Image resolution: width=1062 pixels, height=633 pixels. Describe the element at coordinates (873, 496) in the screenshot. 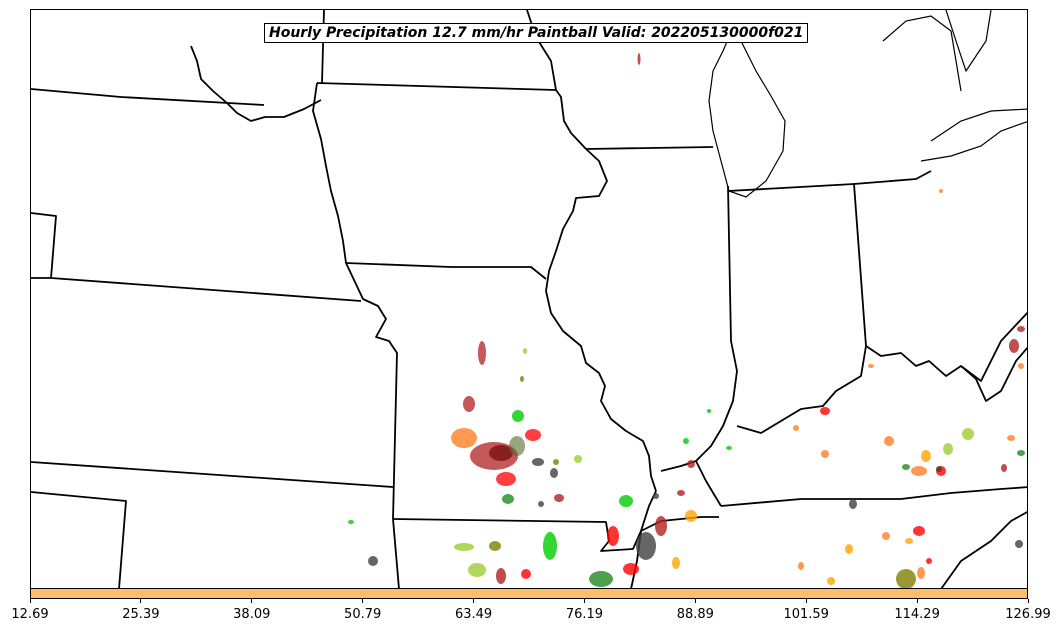

I see `kentucky-tennessee-border` at that location.